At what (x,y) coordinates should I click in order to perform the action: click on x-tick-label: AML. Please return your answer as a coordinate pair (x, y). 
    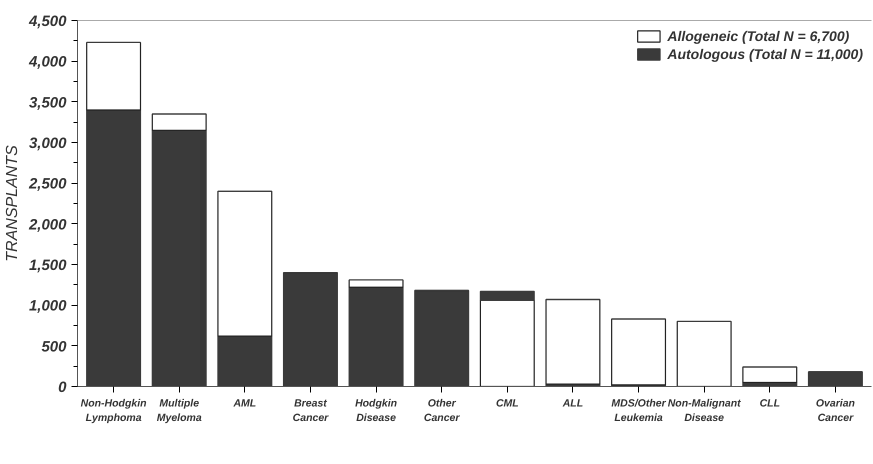
    Looking at the image, I should click on (244, 404).